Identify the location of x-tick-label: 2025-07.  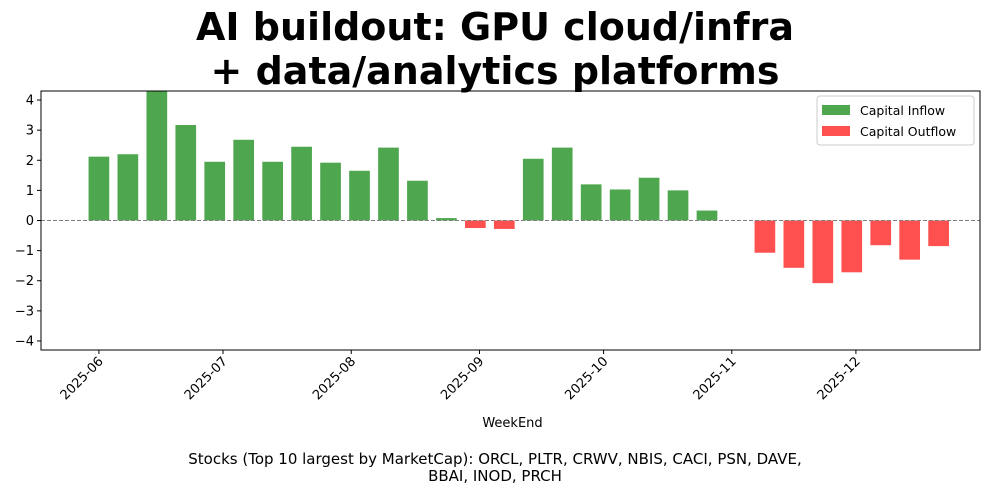
(206, 378).